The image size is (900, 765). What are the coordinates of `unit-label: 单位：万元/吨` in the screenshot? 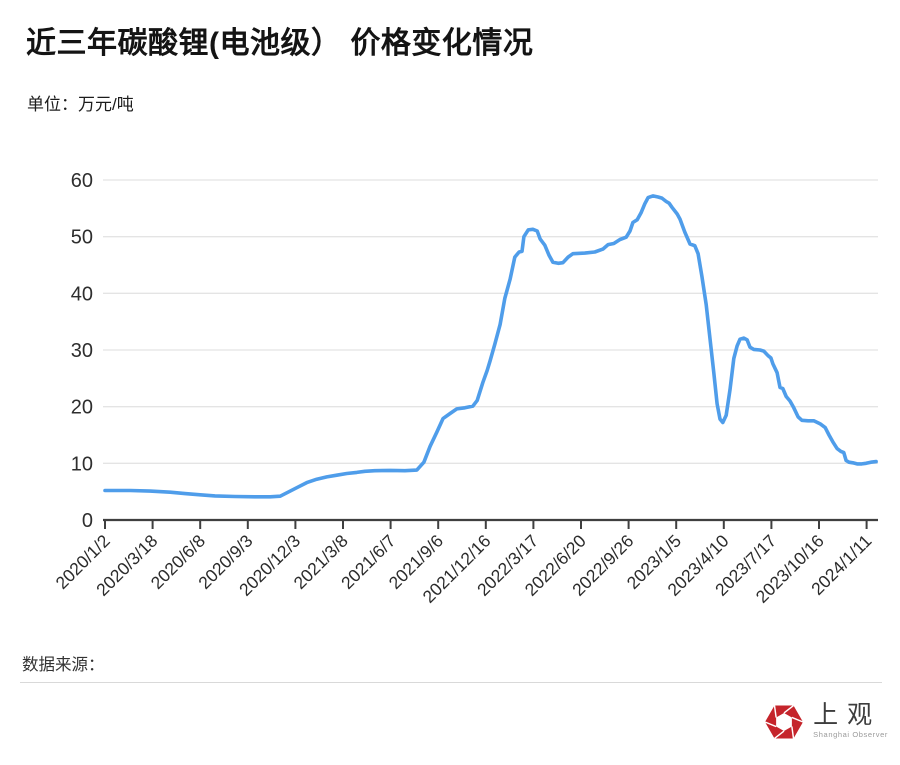 It's located at (80, 104).